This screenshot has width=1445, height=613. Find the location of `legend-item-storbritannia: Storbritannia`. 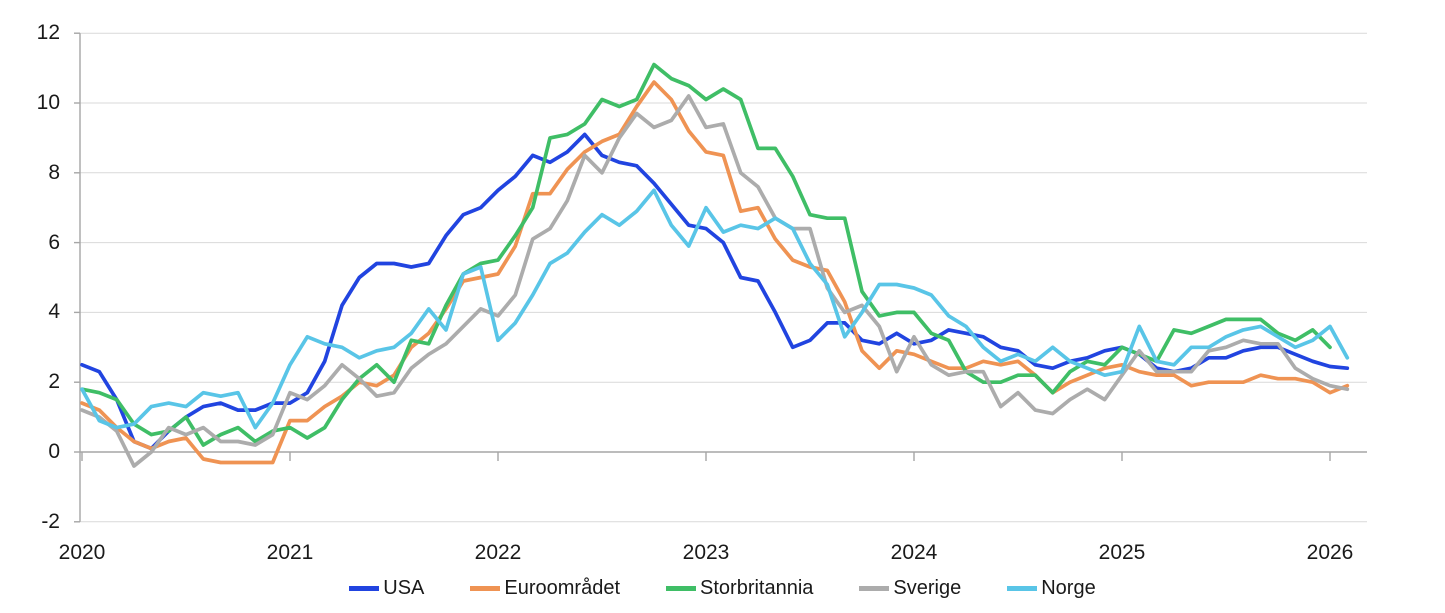

legend-item-storbritannia: Storbritannia is located at coordinates (739, 588).